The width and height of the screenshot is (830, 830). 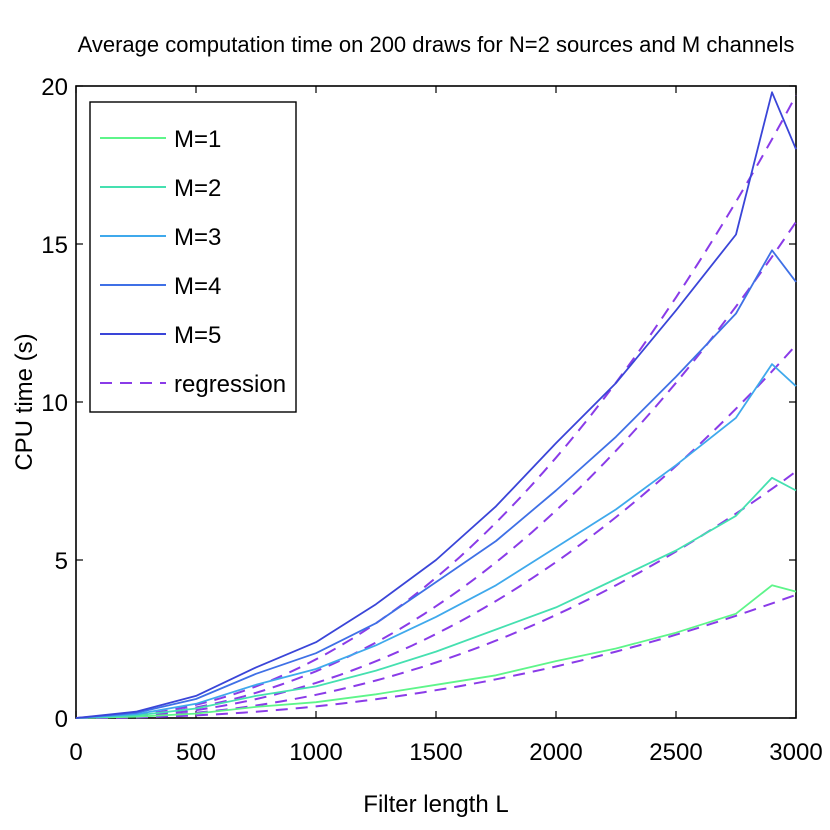 I want to click on series-line-m1, so click(x=436, y=651).